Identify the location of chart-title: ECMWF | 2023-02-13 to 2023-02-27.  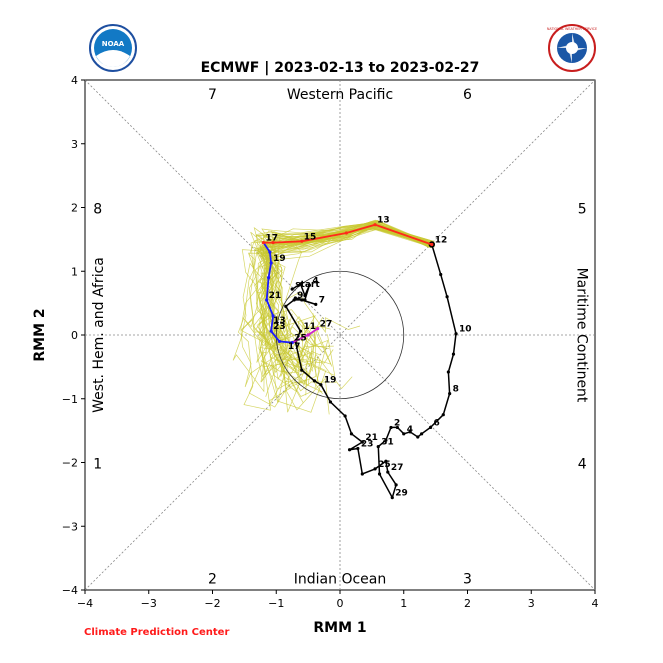
(340, 68).